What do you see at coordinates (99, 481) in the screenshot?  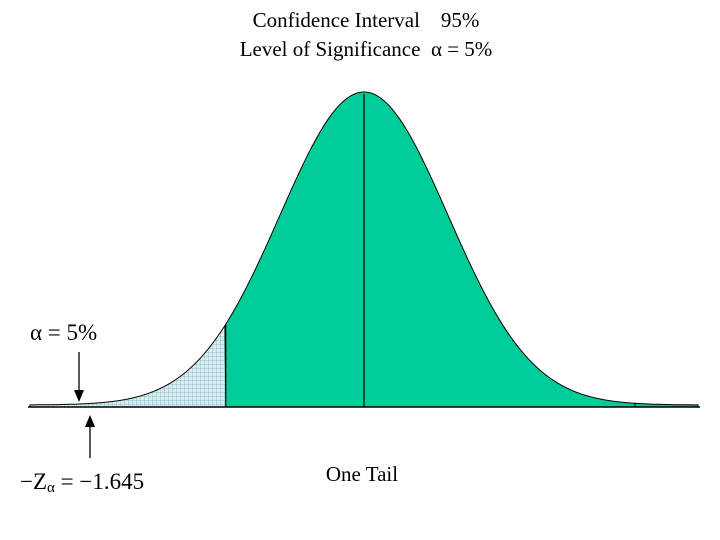 I see `z-suffix: = −1.645` at bounding box center [99, 481].